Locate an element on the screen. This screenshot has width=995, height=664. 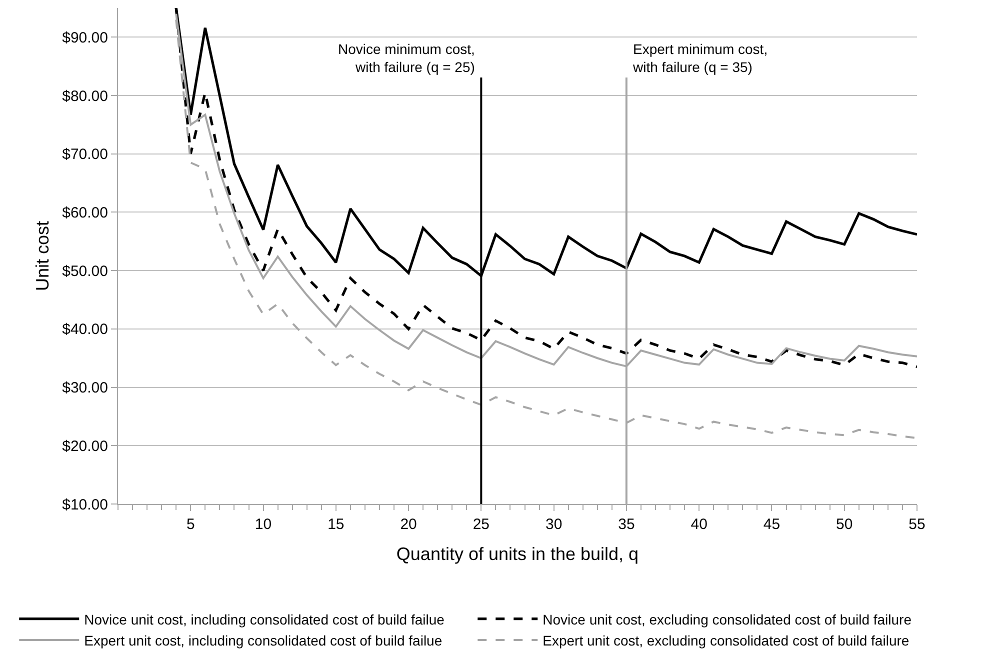
x-tick-label: 20 is located at coordinates (408, 524).